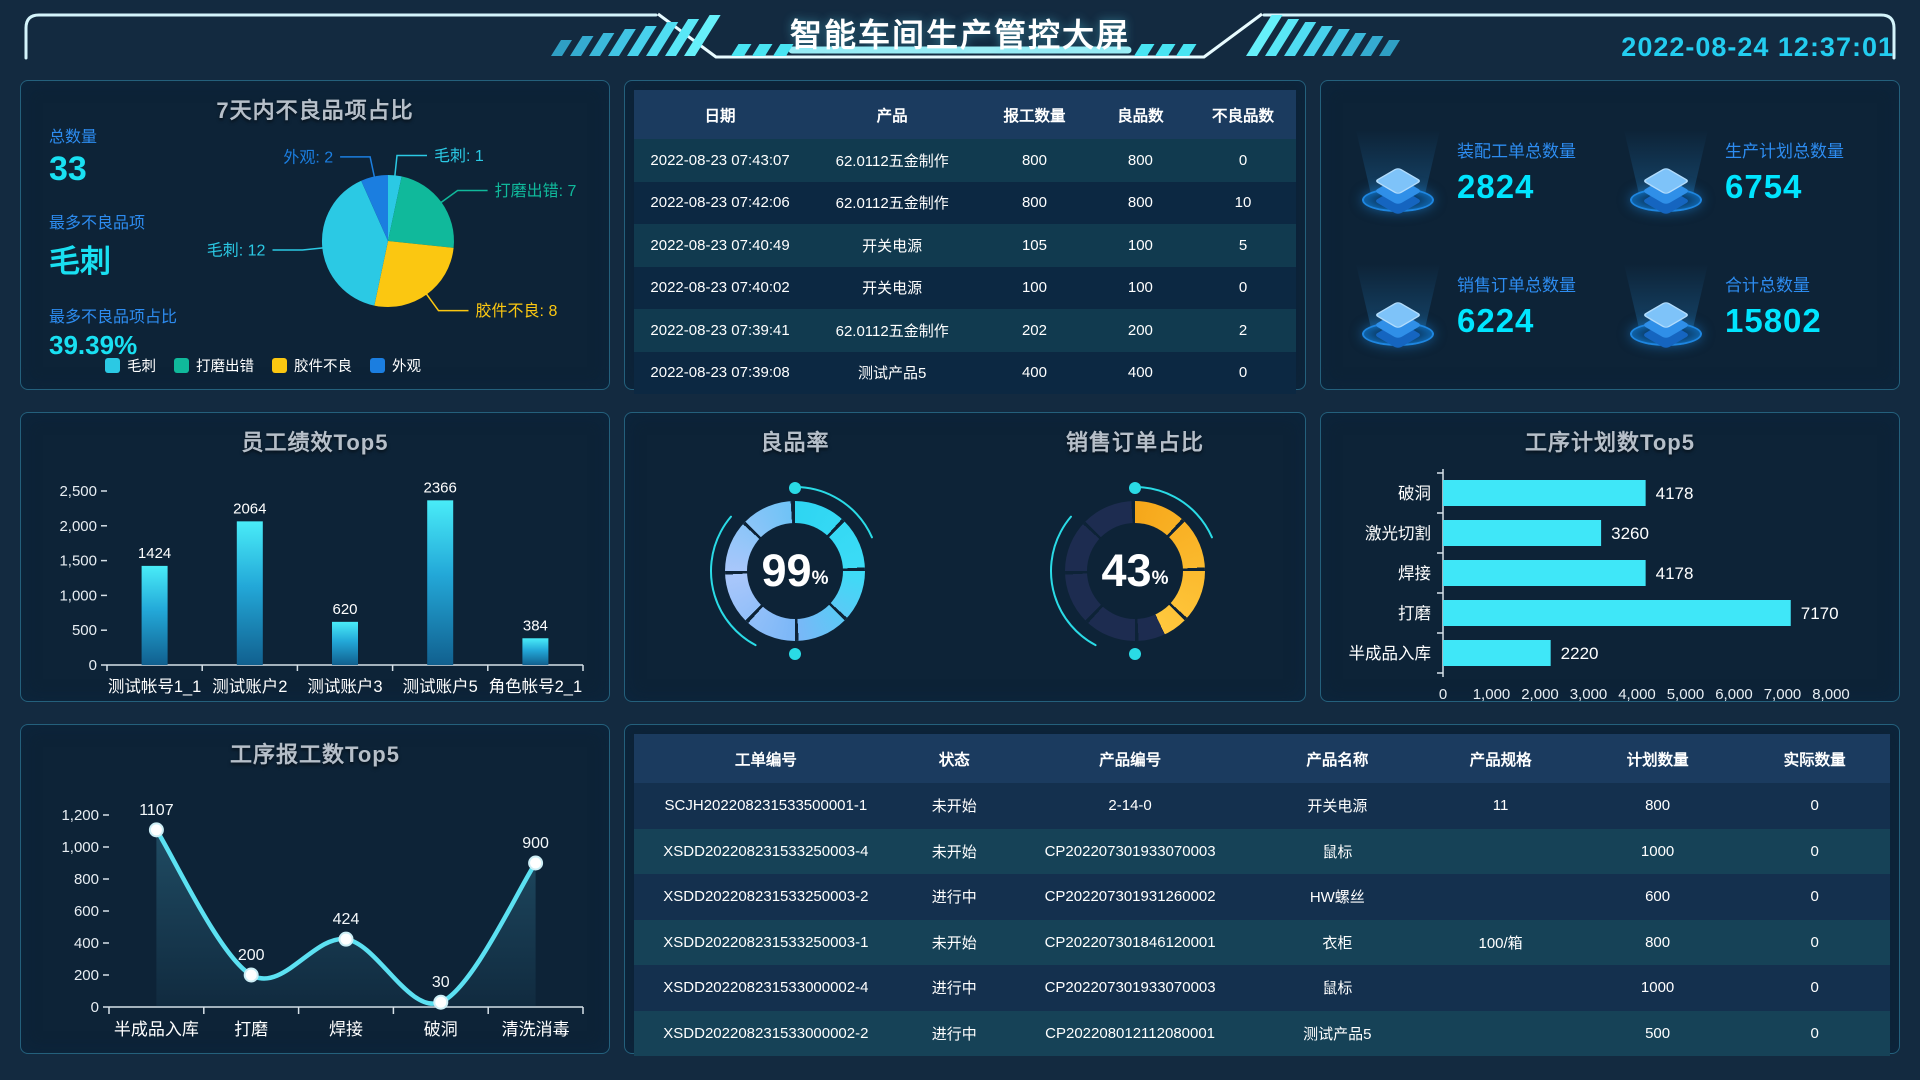 Image resolution: width=1920 pixels, height=1080 pixels. What do you see at coordinates (766, 942) in the screenshot?
I see `table-cell: XSDD202208231533250003-1` at bounding box center [766, 942].